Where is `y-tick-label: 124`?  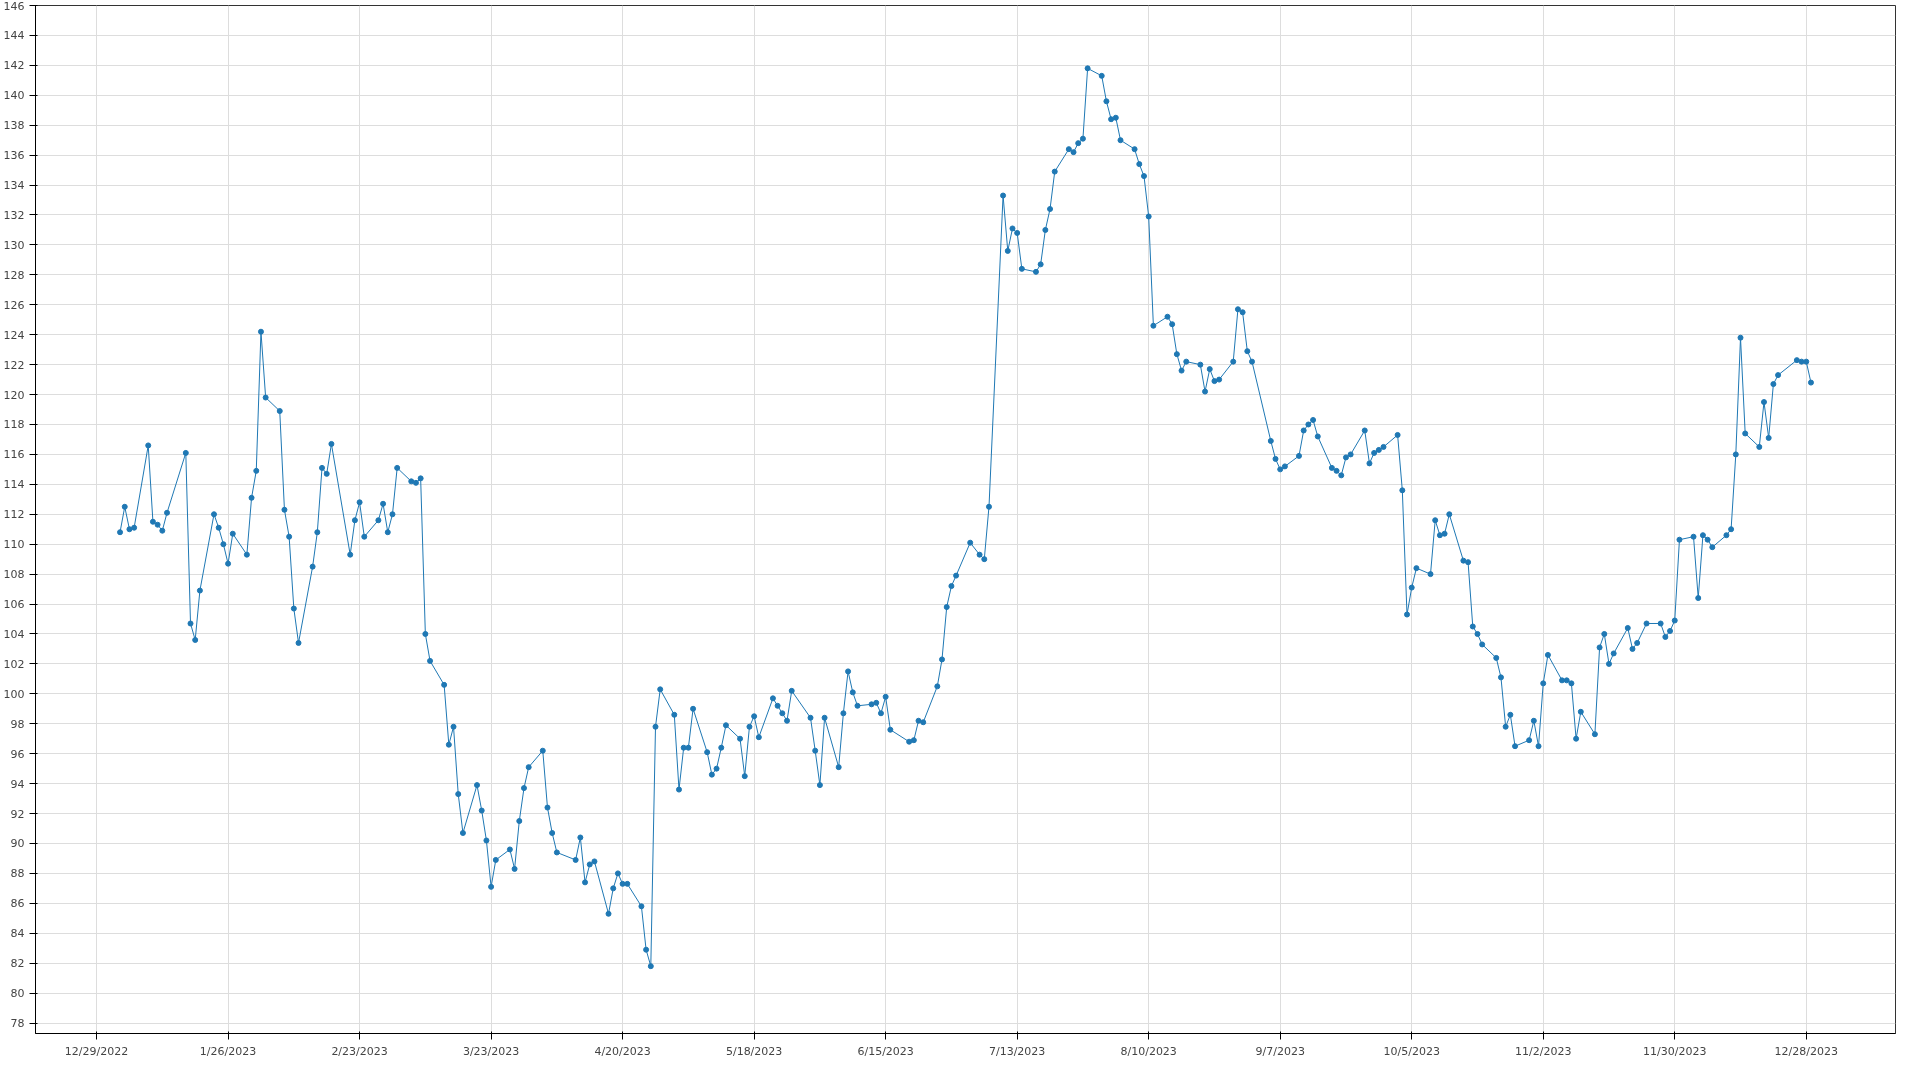
y-tick-label: 124 is located at coordinates (14, 335).